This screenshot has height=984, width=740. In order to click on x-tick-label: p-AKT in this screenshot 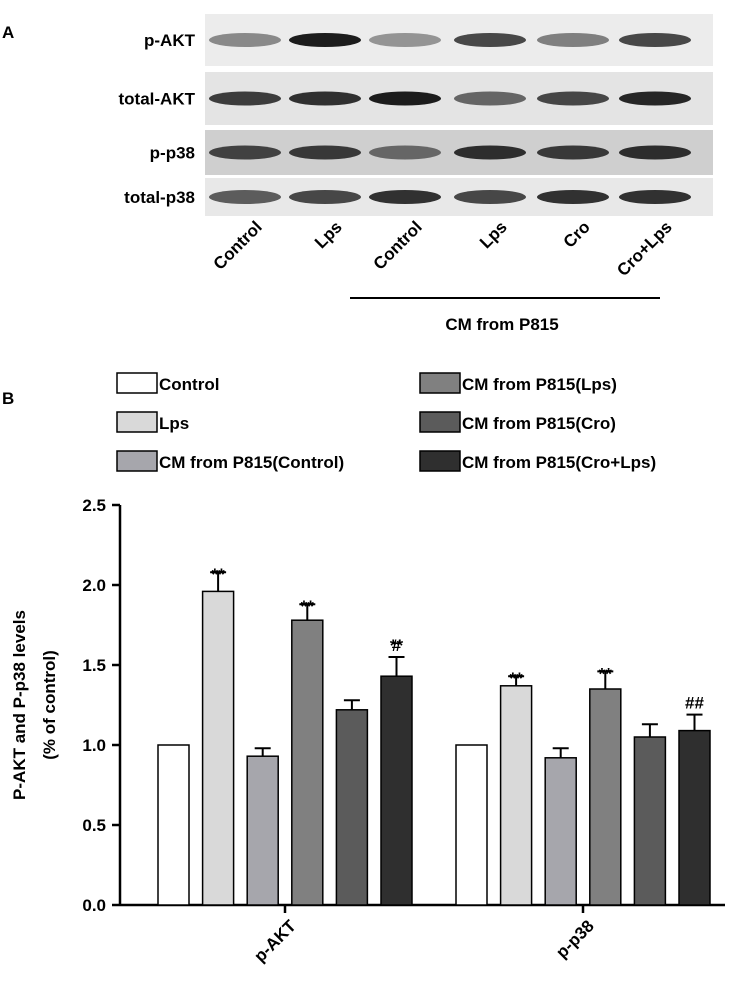, I will do `click(275, 941)`.